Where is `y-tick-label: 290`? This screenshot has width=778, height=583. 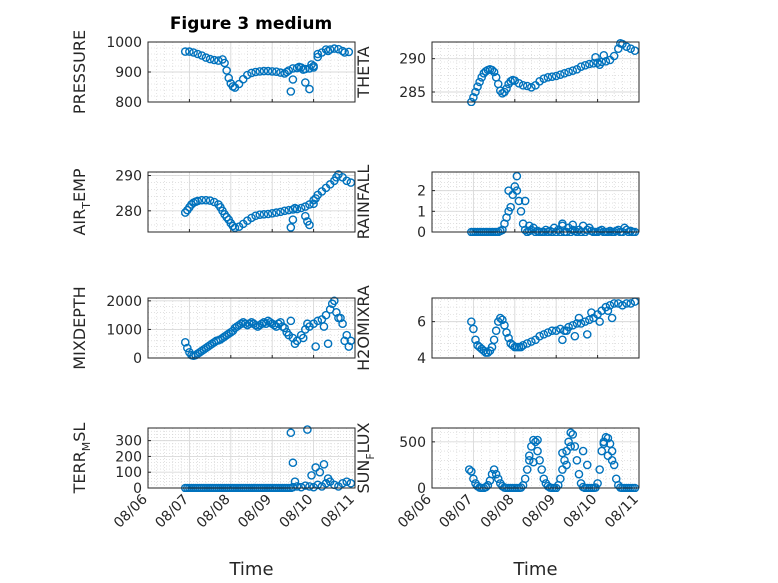 y-tick-label: 290 is located at coordinates (128, 177).